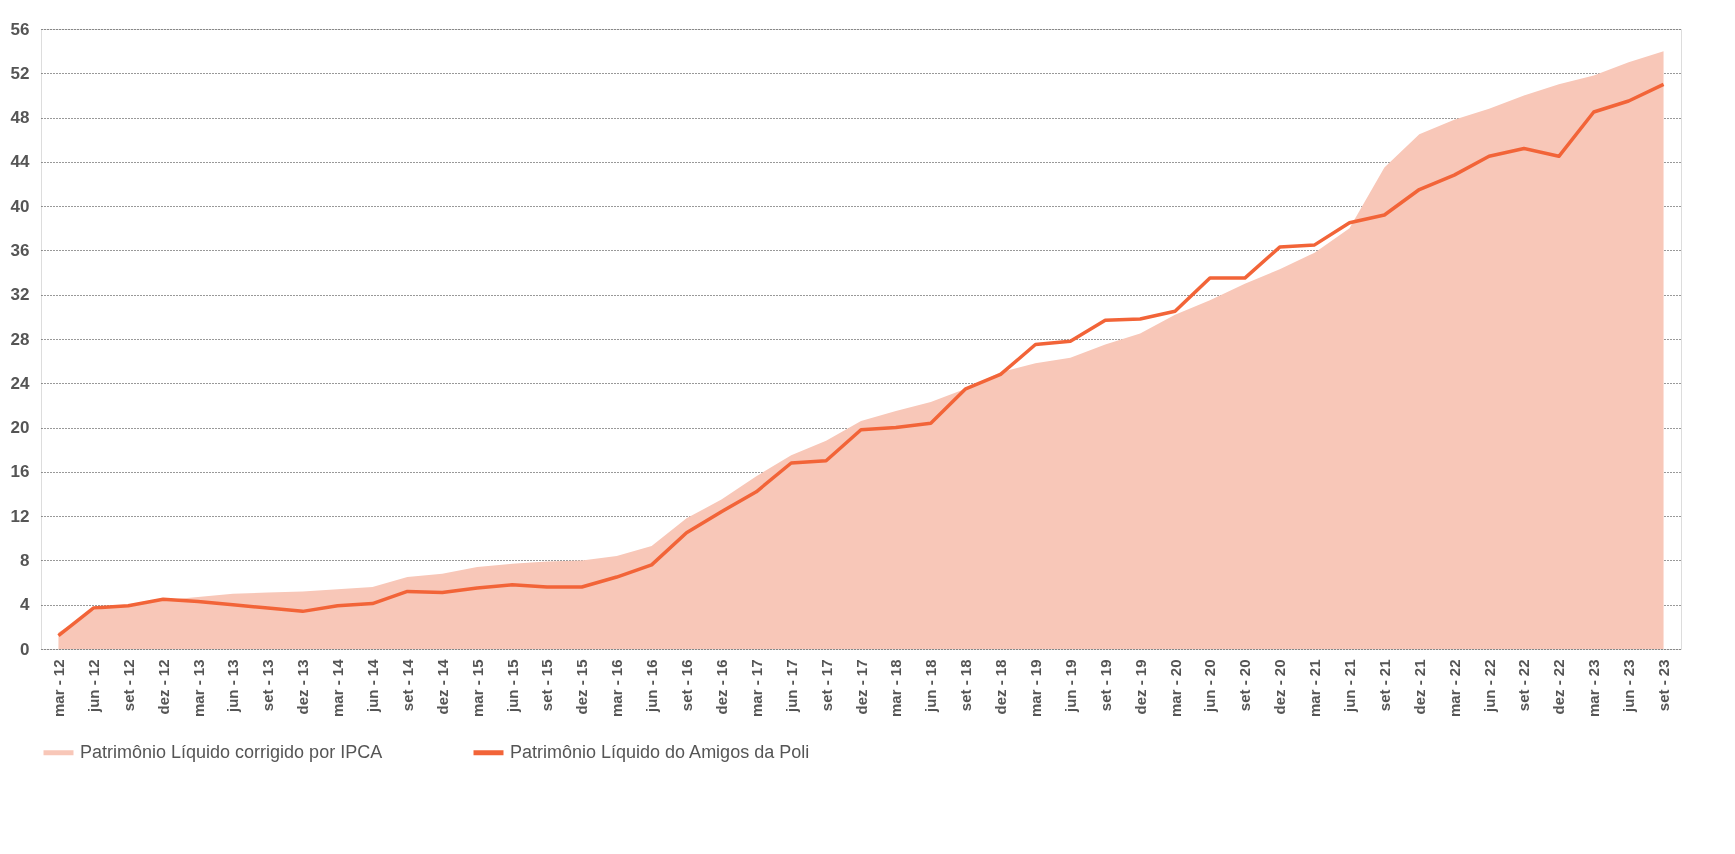 The image size is (1735, 854). I want to click on y-tick-label: 4, so click(25, 605).